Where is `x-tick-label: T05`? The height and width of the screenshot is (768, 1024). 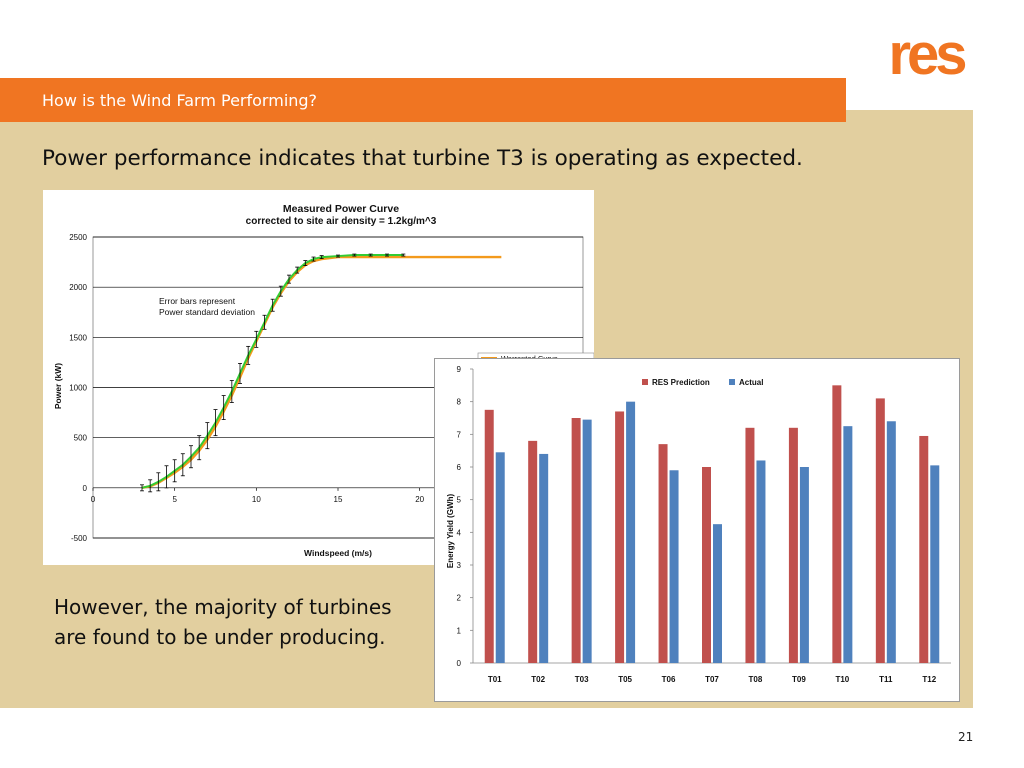 x-tick-label: T05 is located at coordinates (625, 679).